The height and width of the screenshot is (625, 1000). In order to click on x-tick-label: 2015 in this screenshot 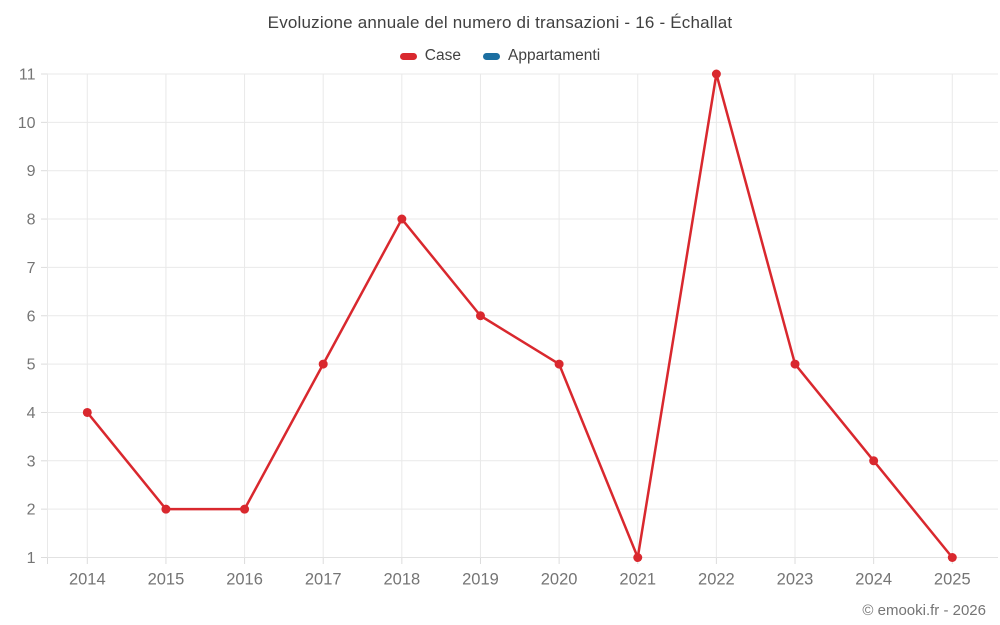, I will do `click(166, 580)`.